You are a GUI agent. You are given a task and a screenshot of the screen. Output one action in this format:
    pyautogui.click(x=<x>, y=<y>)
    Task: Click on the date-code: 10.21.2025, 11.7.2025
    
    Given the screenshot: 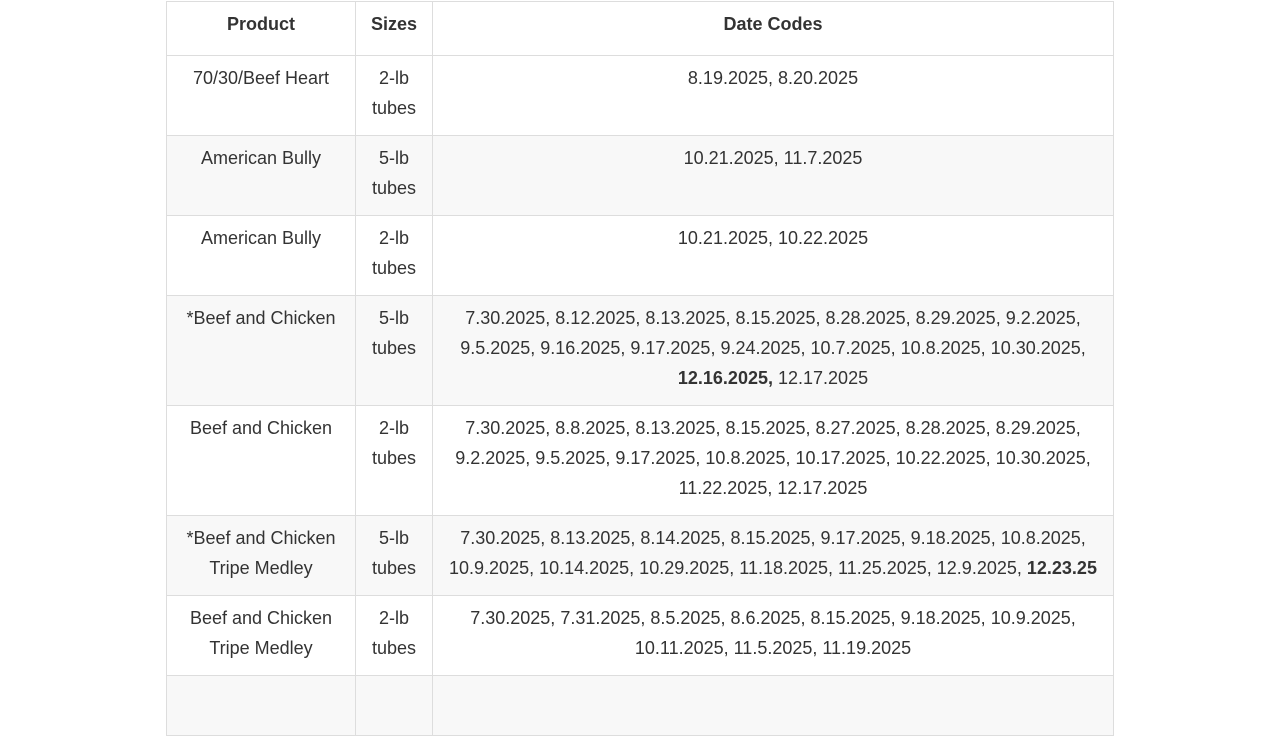 What is the action you would take?
    pyautogui.click(x=773, y=158)
    